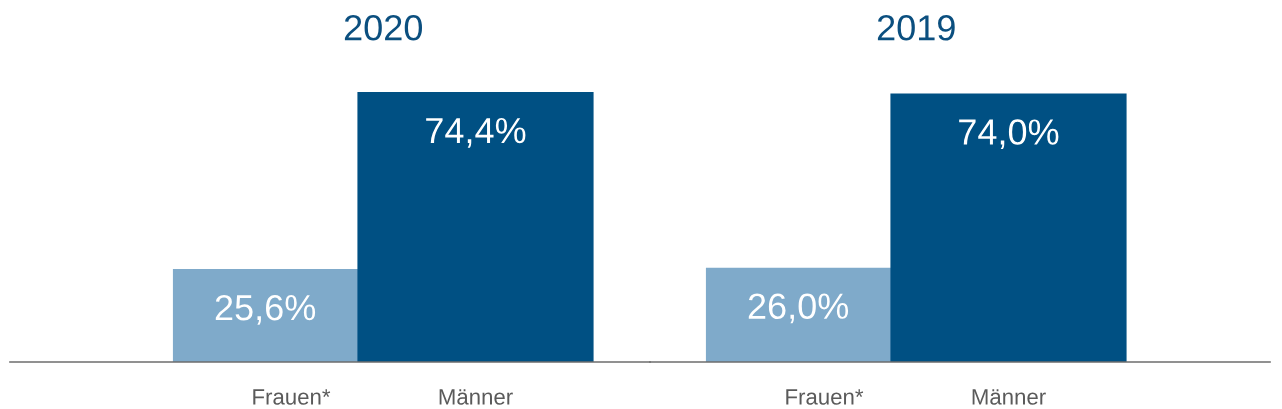 The width and height of the screenshot is (1282, 409). I want to click on data-label: 74,0%, so click(1009, 134).